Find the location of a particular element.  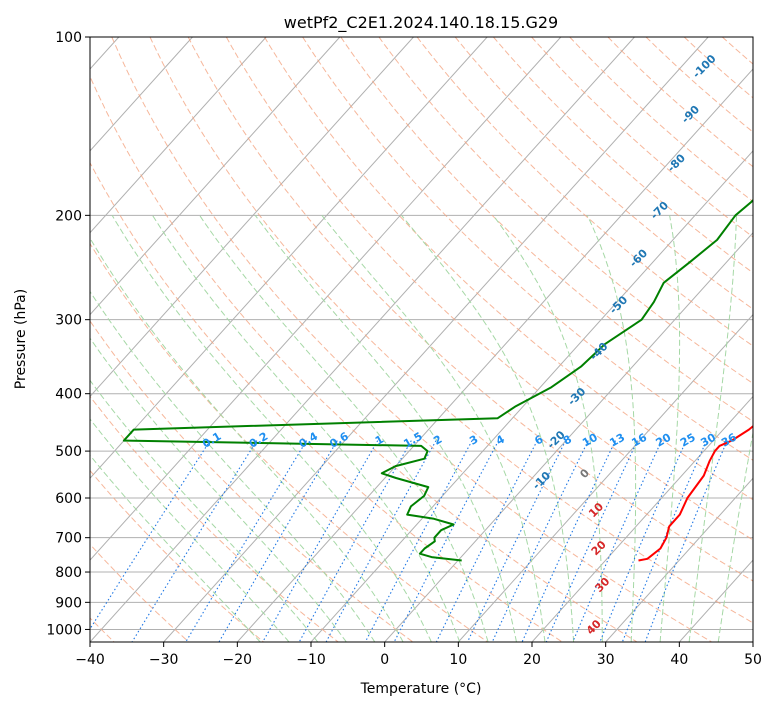

x-tick-label: 50 is located at coordinates (753, 660).